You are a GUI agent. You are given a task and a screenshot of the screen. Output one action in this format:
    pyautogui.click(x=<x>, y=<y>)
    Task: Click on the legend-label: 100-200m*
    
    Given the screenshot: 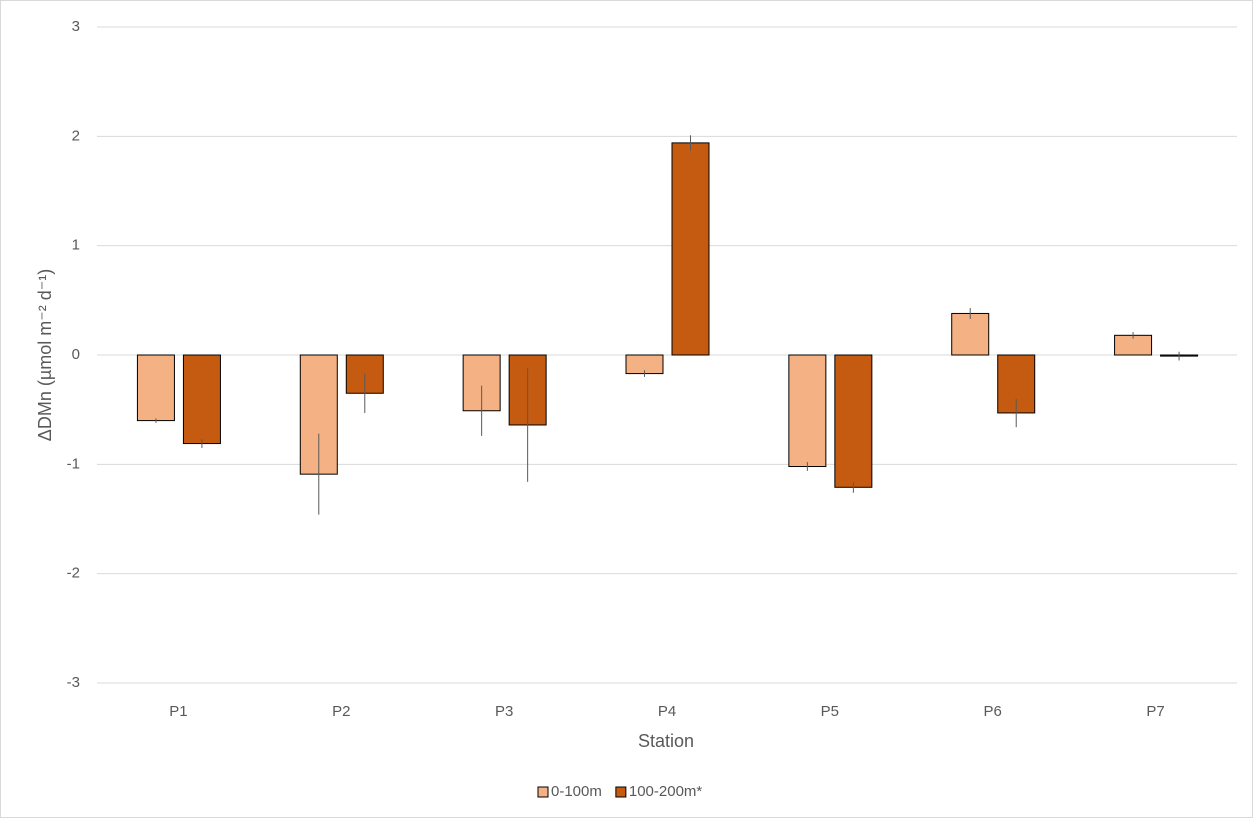 What is the action you would take?
    pyautogui.click(x=666, y=791)
    